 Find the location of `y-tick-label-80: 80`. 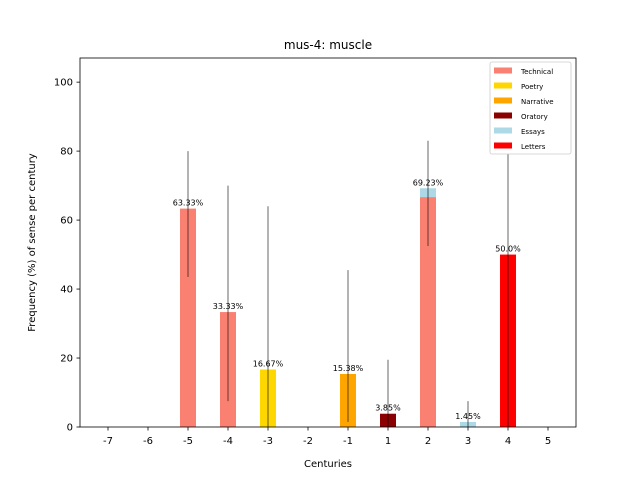

y-tick-label-80: 80 is located at coordinates (66, 152).